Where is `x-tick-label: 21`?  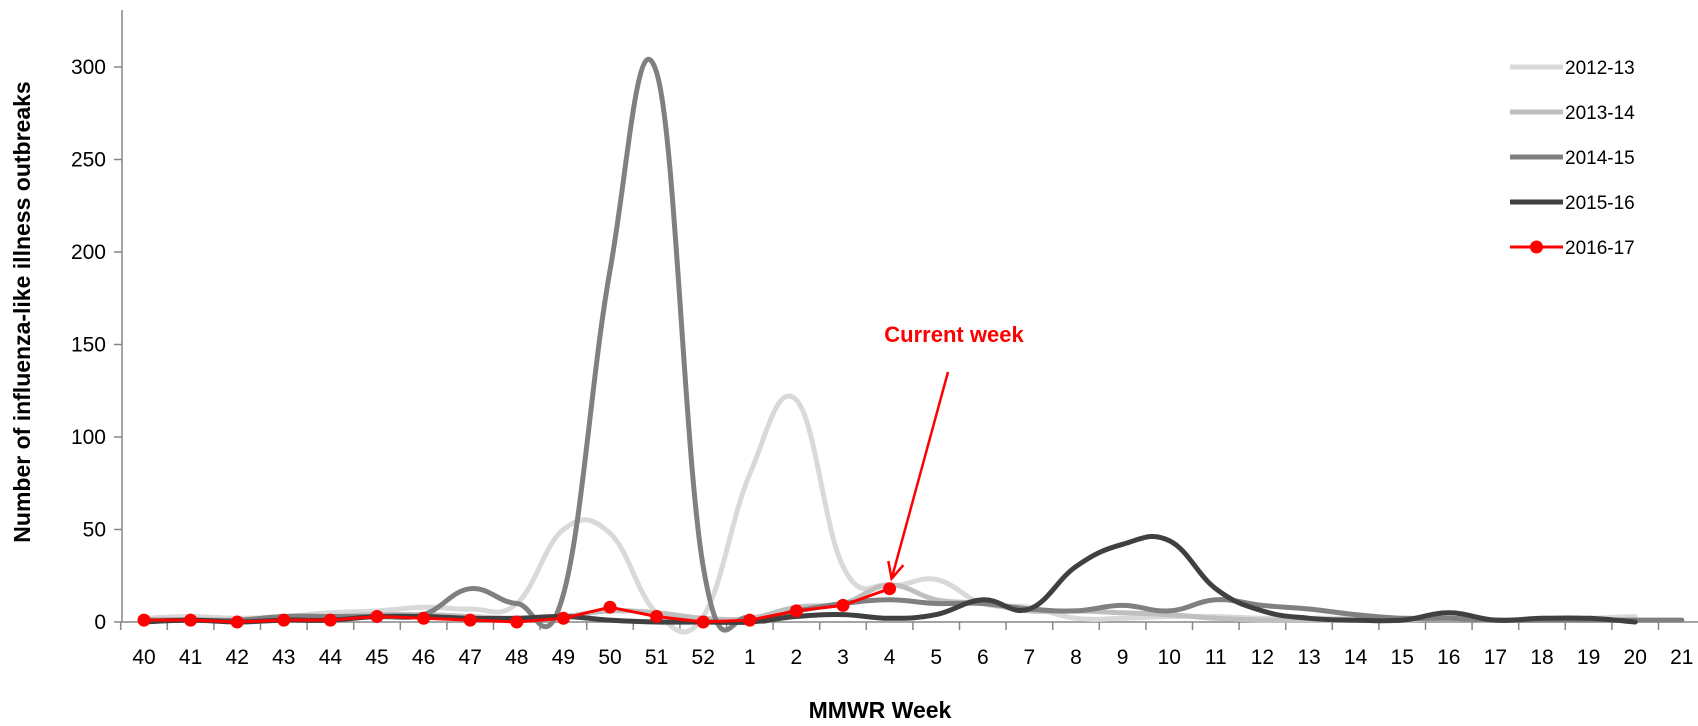
x-tick-label: 21 is located at coordinates (1681, 657).